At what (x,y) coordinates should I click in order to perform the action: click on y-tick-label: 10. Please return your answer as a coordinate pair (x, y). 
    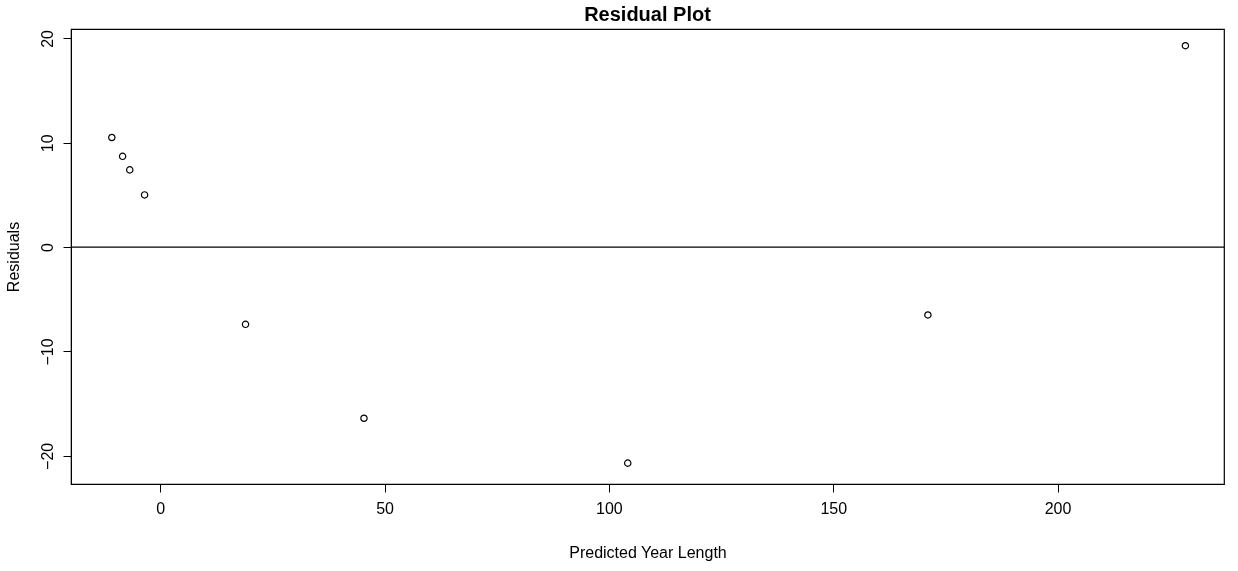
    Looking at the image, I should click on (47, 143).